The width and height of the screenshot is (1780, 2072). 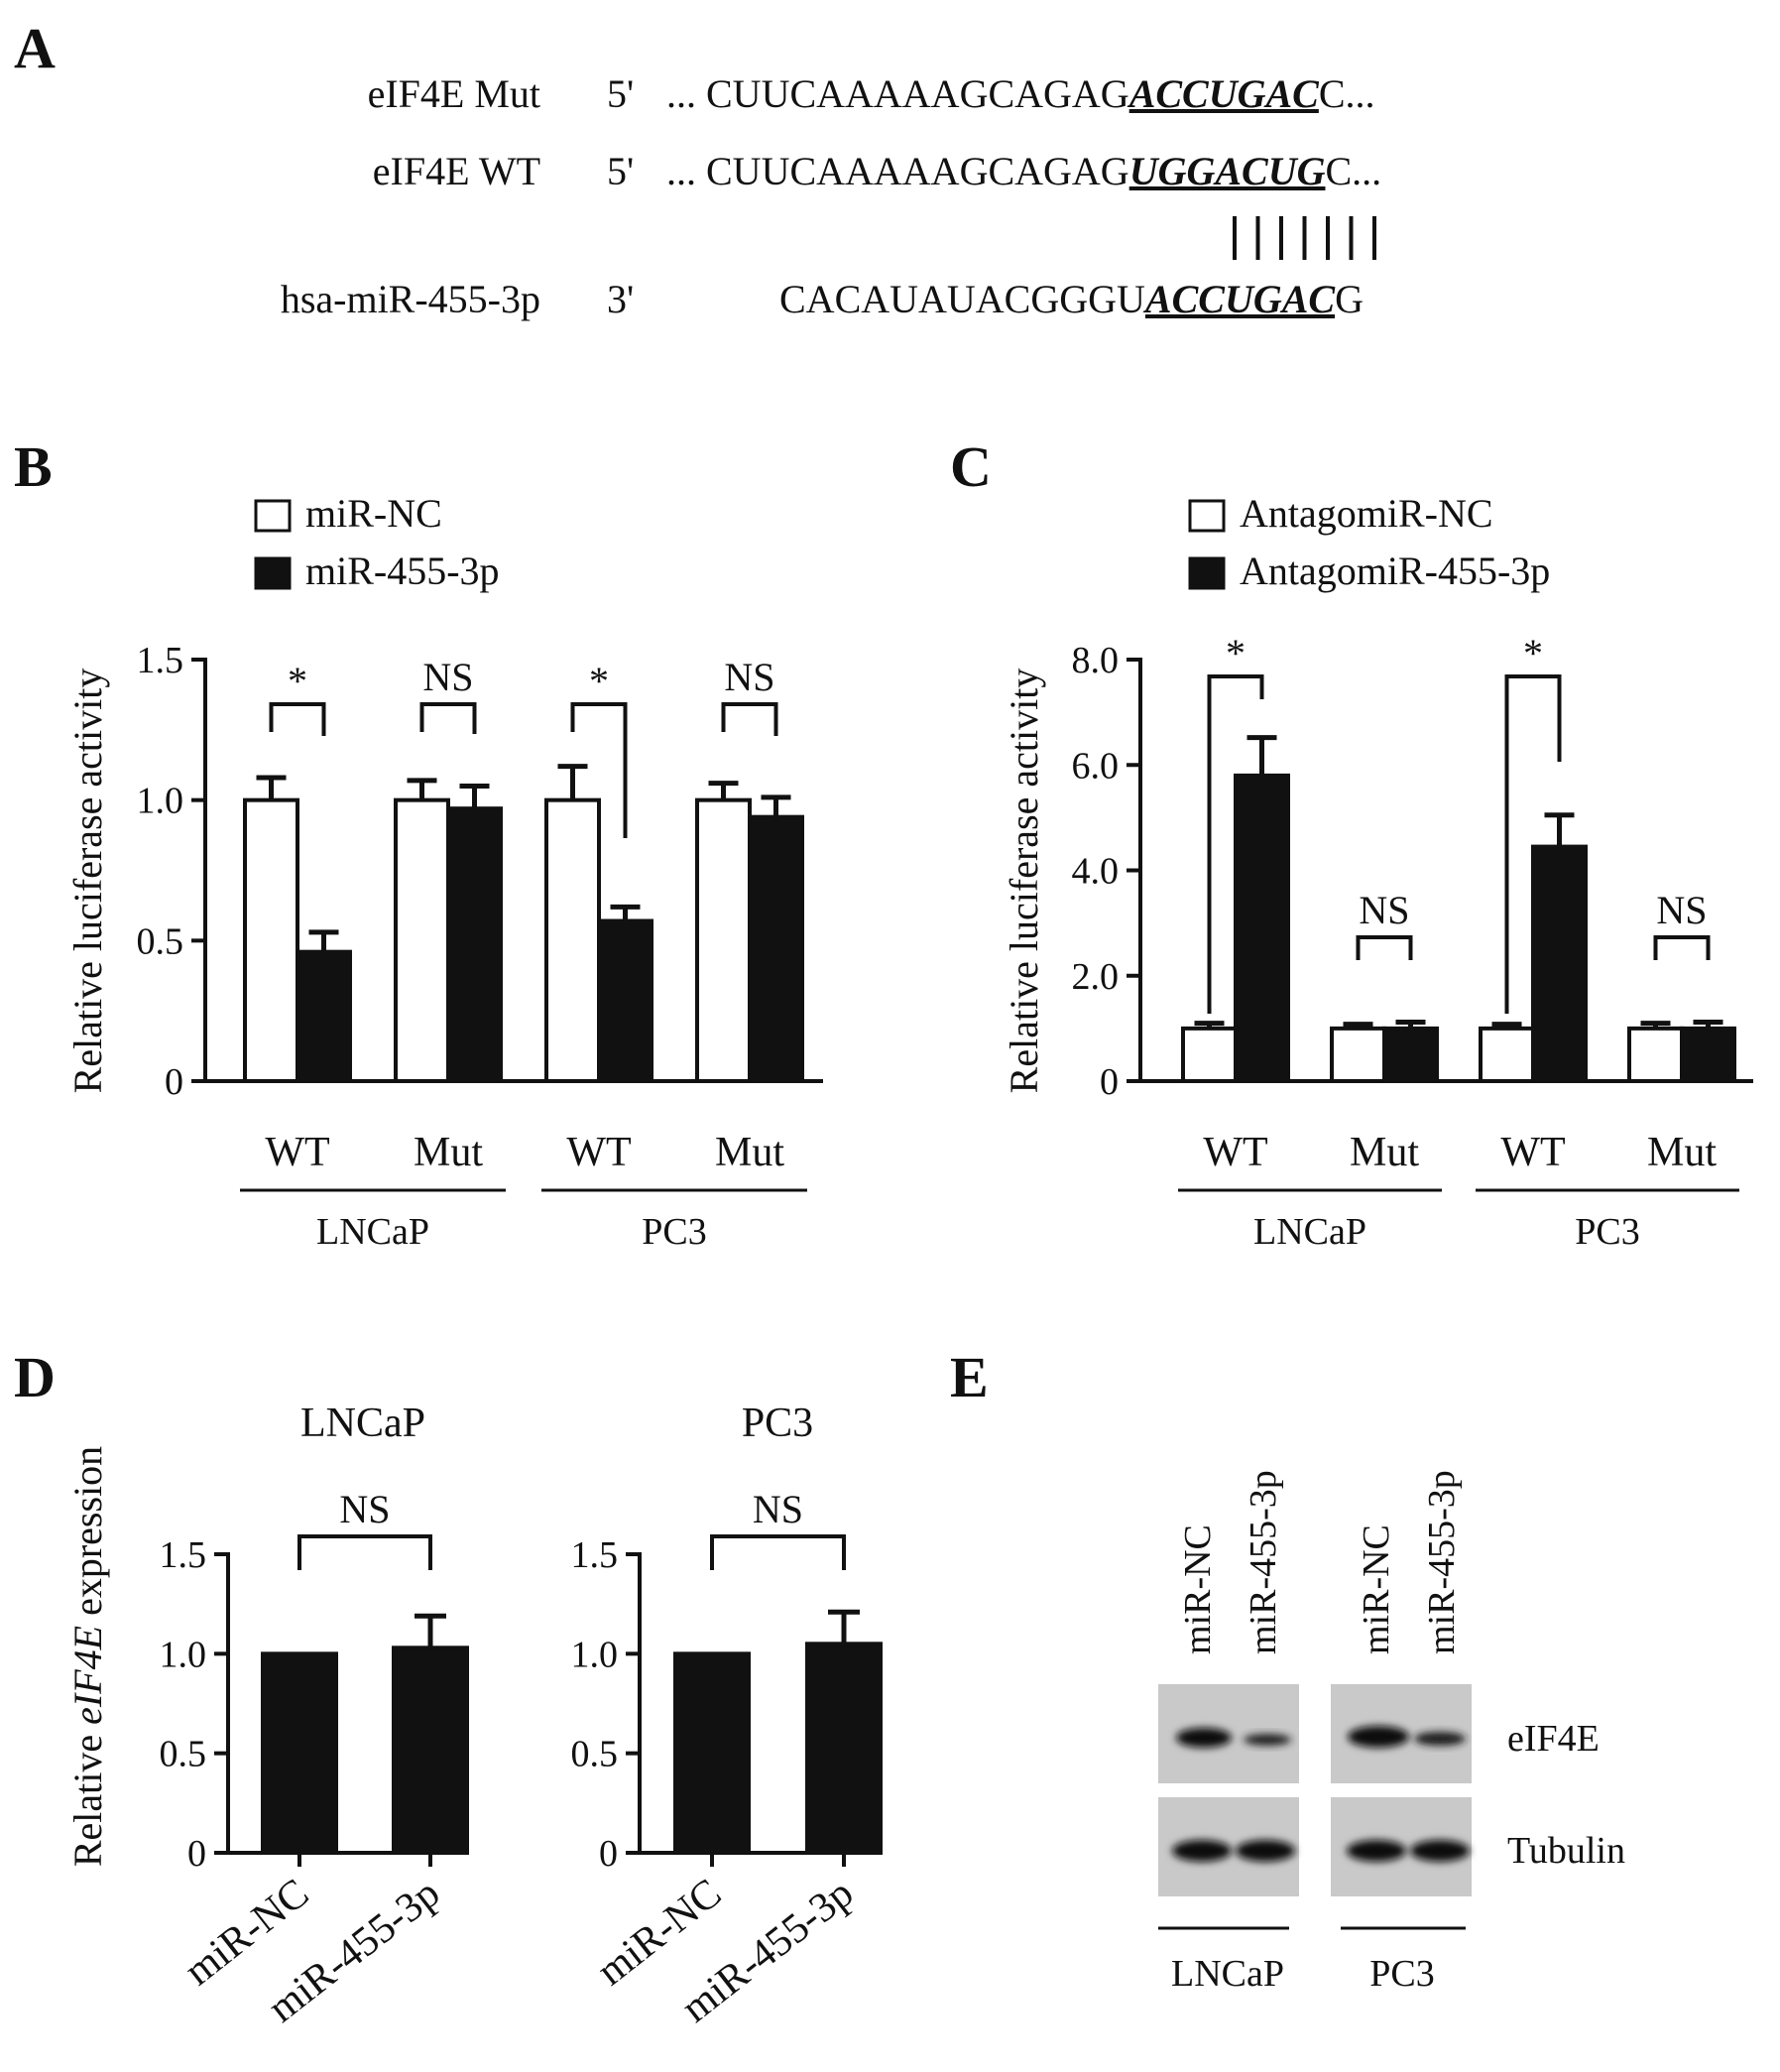 I want to click on seq-mirna-site: ACCUGAC, so click(x=1239, y=299).